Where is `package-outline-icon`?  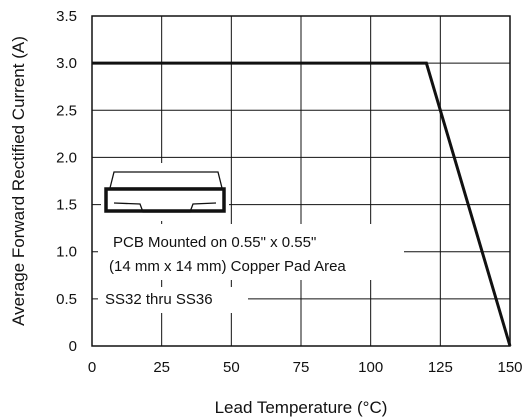 package-outline-icon is located at coordinates (165, 192).